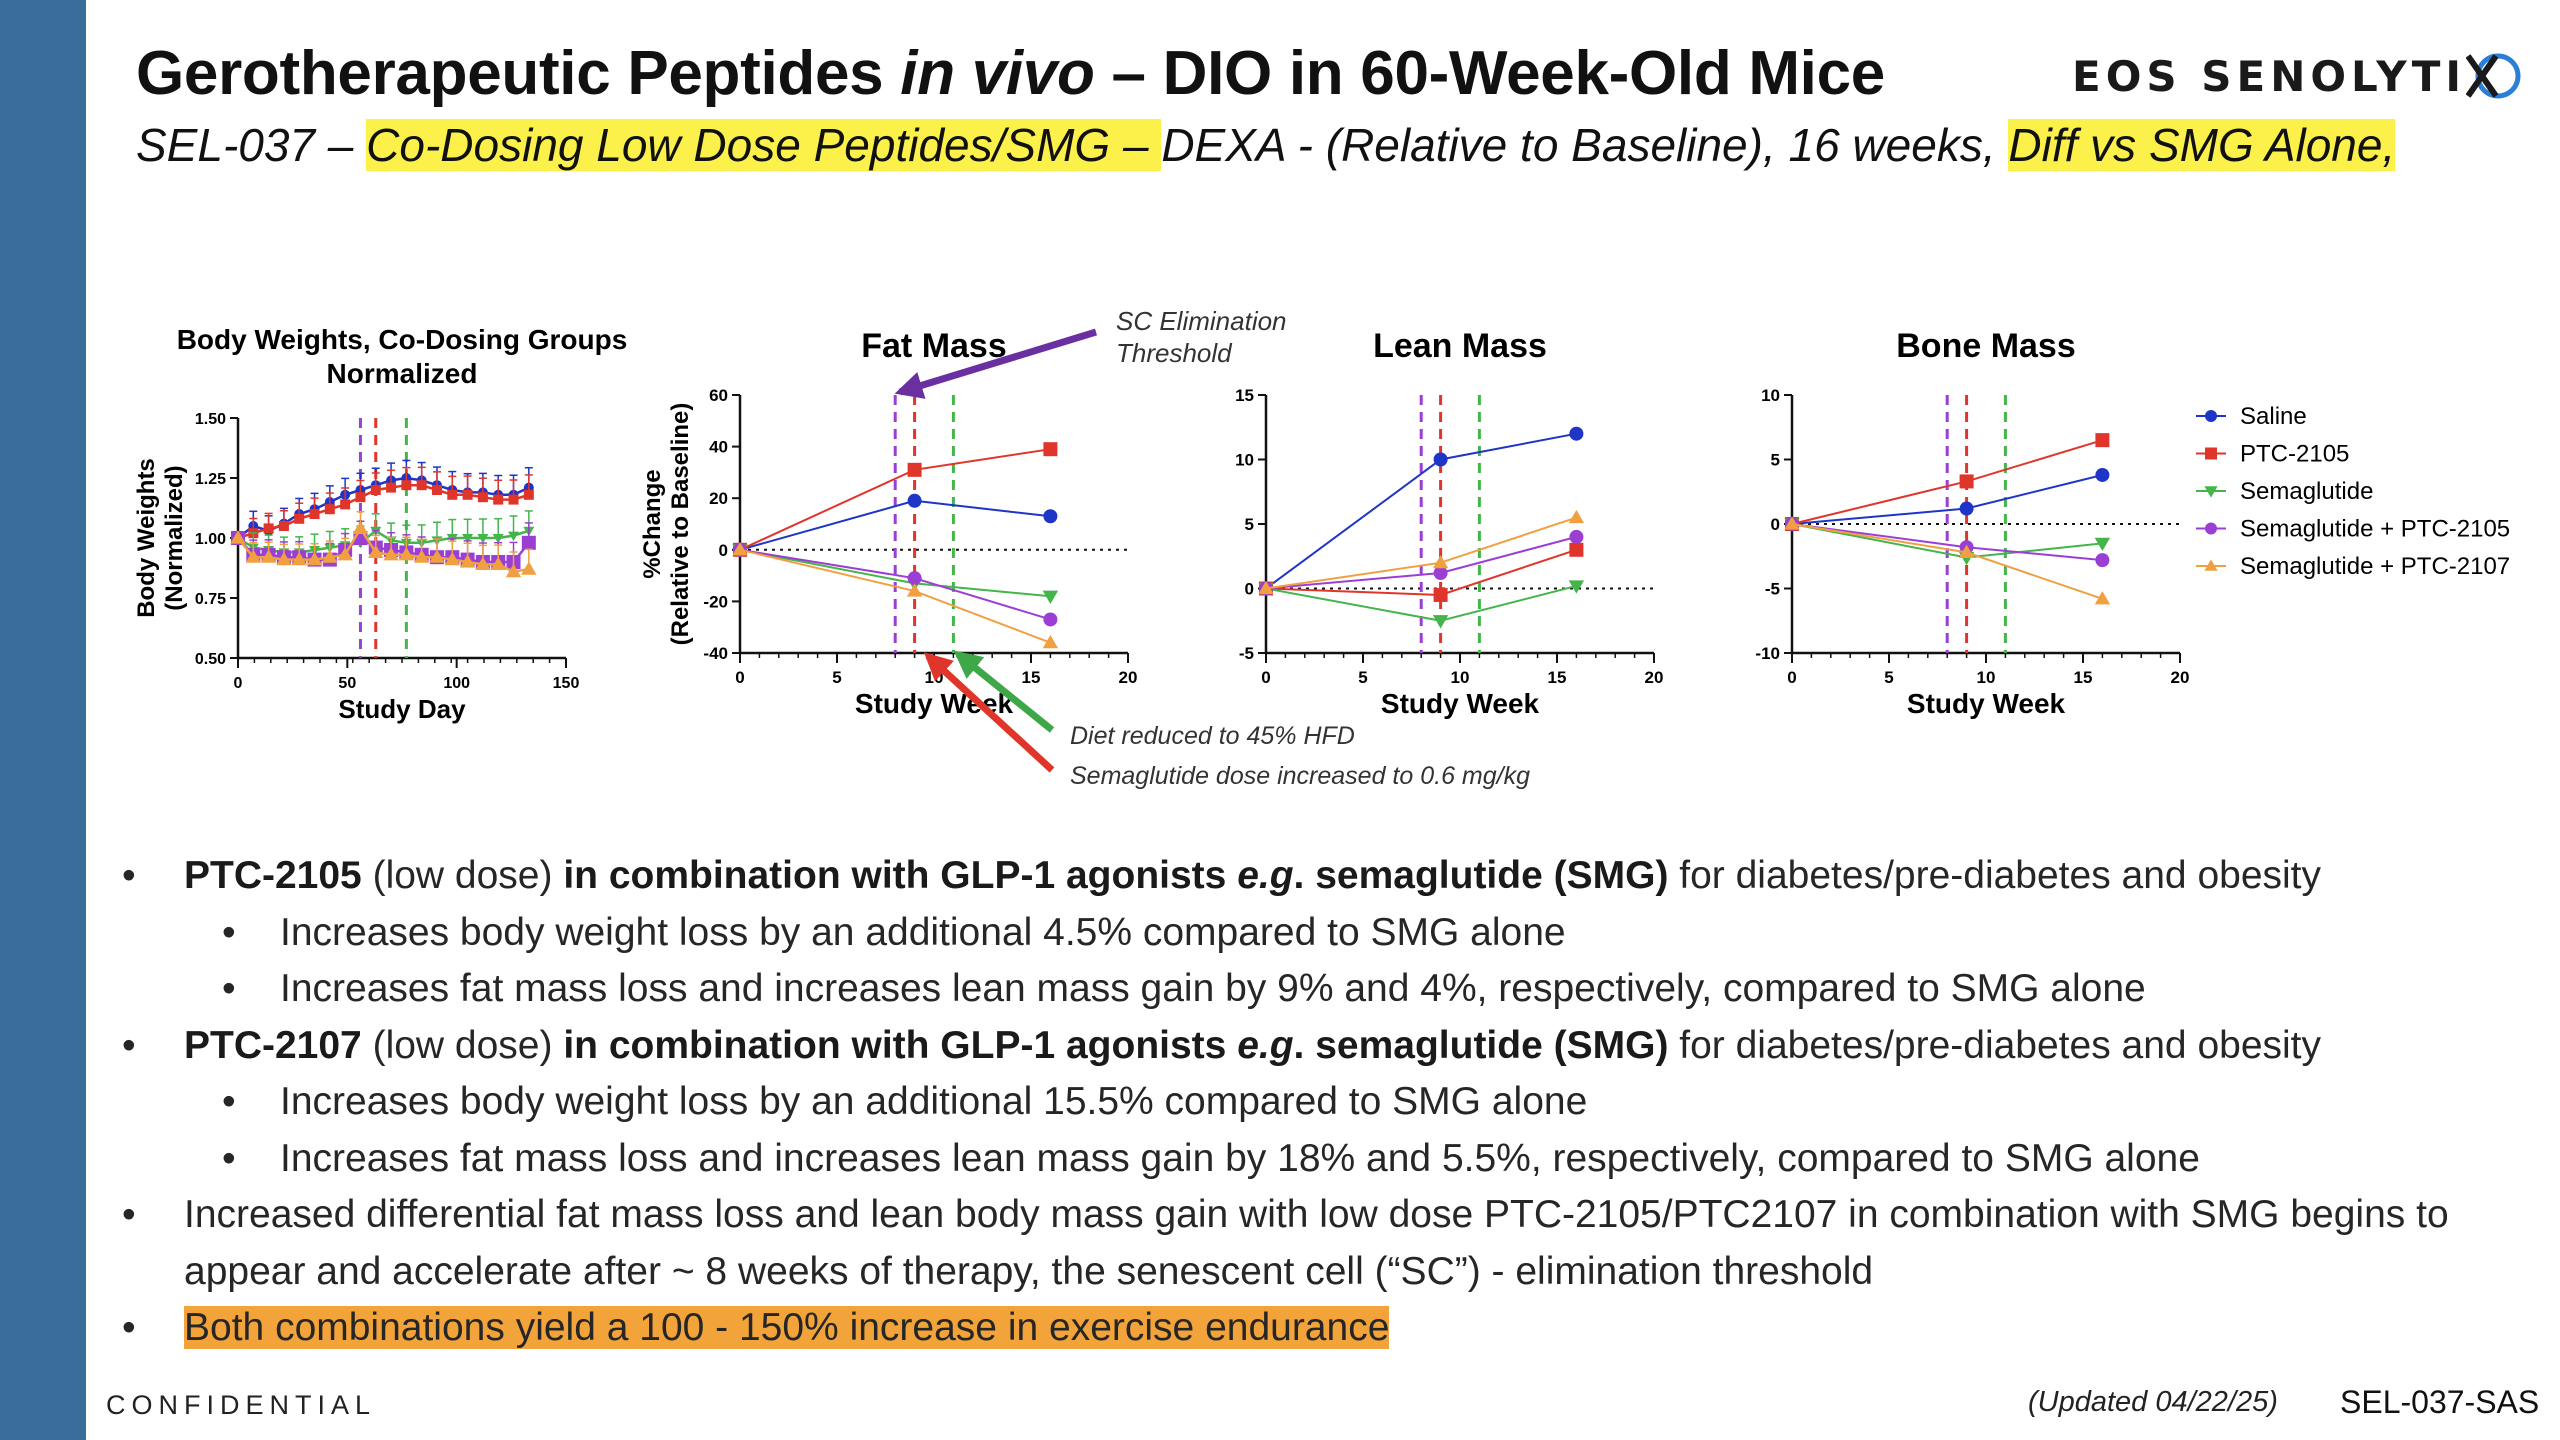 The width and height of the screenshot is (2560, 1440). I want to click on y-axis-label-line1: %Change, so click(652, 523).